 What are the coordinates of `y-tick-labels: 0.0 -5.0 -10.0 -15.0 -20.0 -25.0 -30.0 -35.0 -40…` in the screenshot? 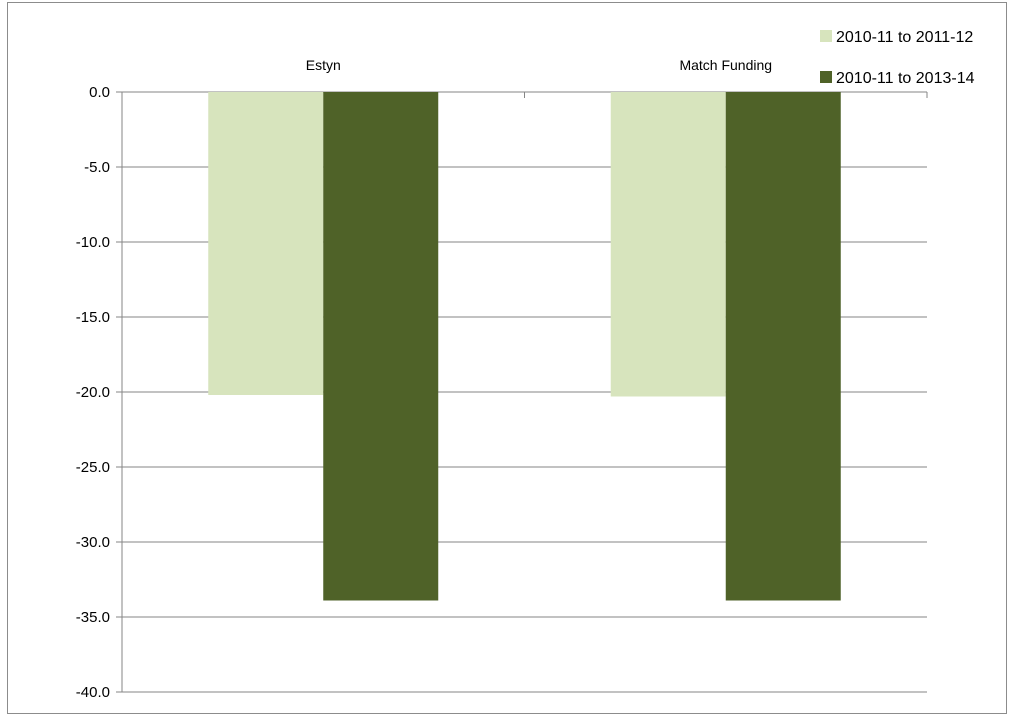 It's located at (93, 392).